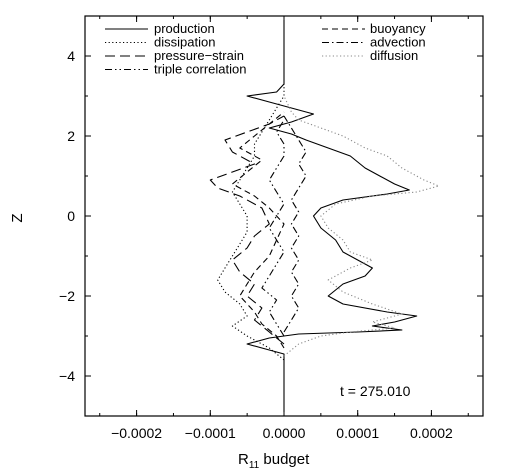 This screenshot has height=473, width=526. I want to click on x-axis-title: R11 budget, so click(274, 461).